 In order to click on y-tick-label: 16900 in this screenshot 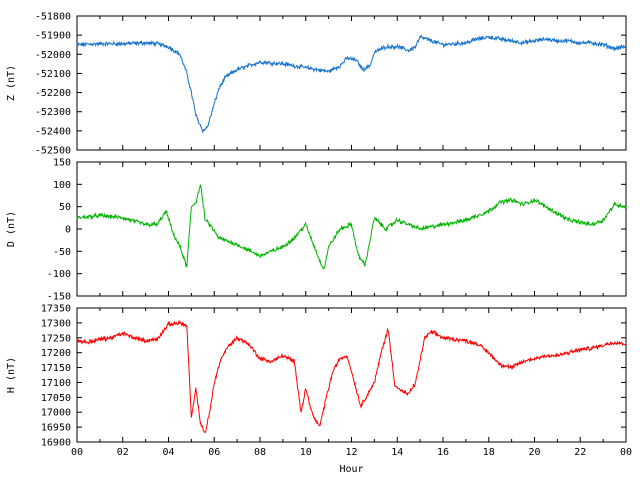, I will do `click(56, 443)`.